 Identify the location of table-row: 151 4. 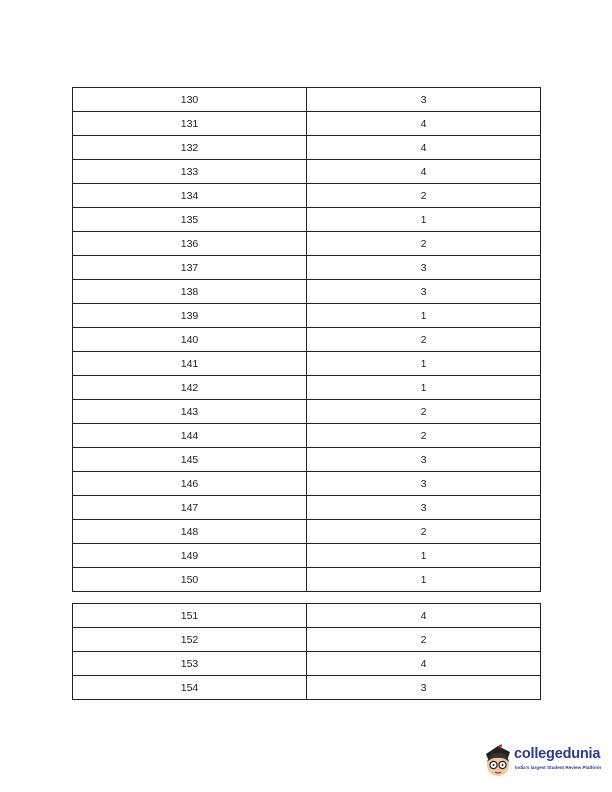
(306, 615).